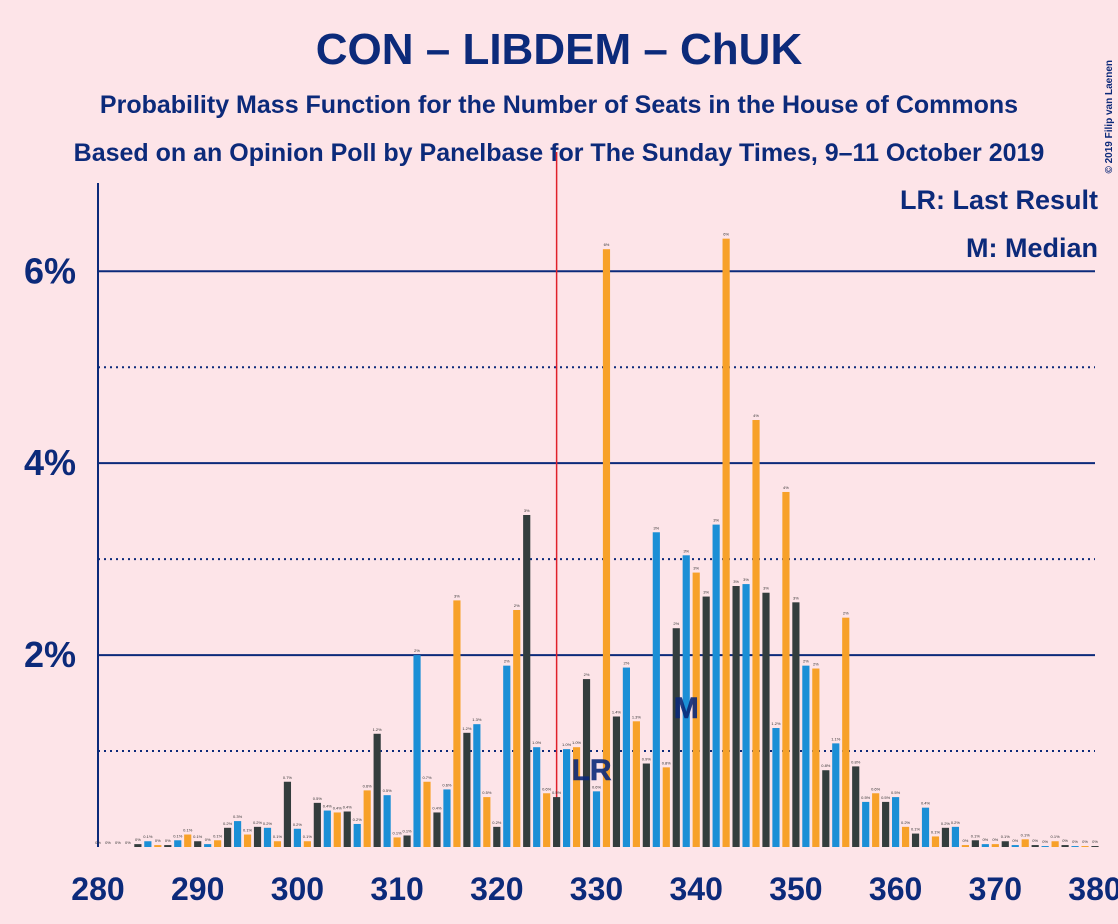 The image size is (1118, 924). Describe the element at coordinates (895, 889) in the screenshot. I see `x-tick-label: 360` at that location.